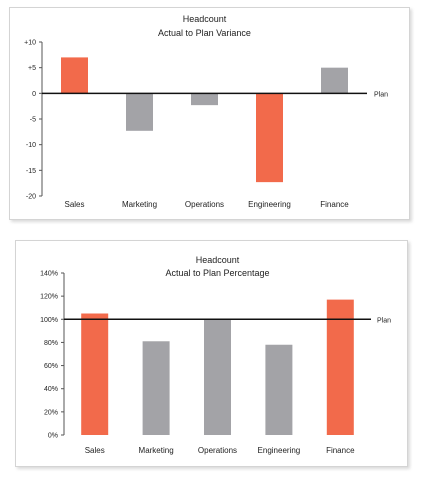 The image size is (421, 482). What do you see at coordinates (217, 273) in the screenshot?
I see `chart-subtitle: Actual to Plan Percentage` at bounding box center [217, 273].